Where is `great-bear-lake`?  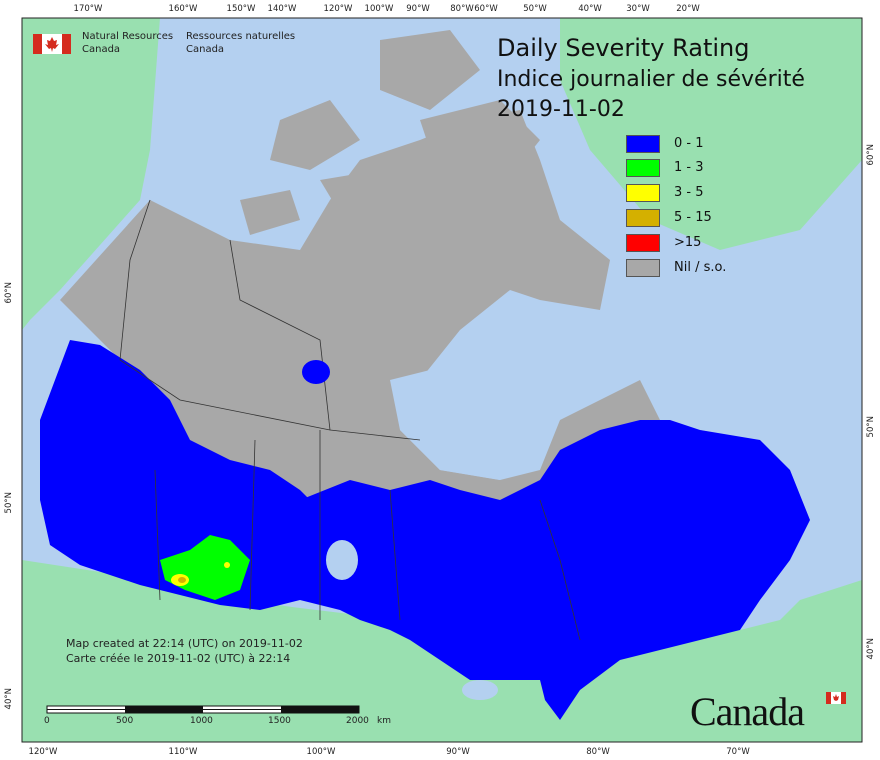
great-bear-lake is located at coordinates (316, 372).